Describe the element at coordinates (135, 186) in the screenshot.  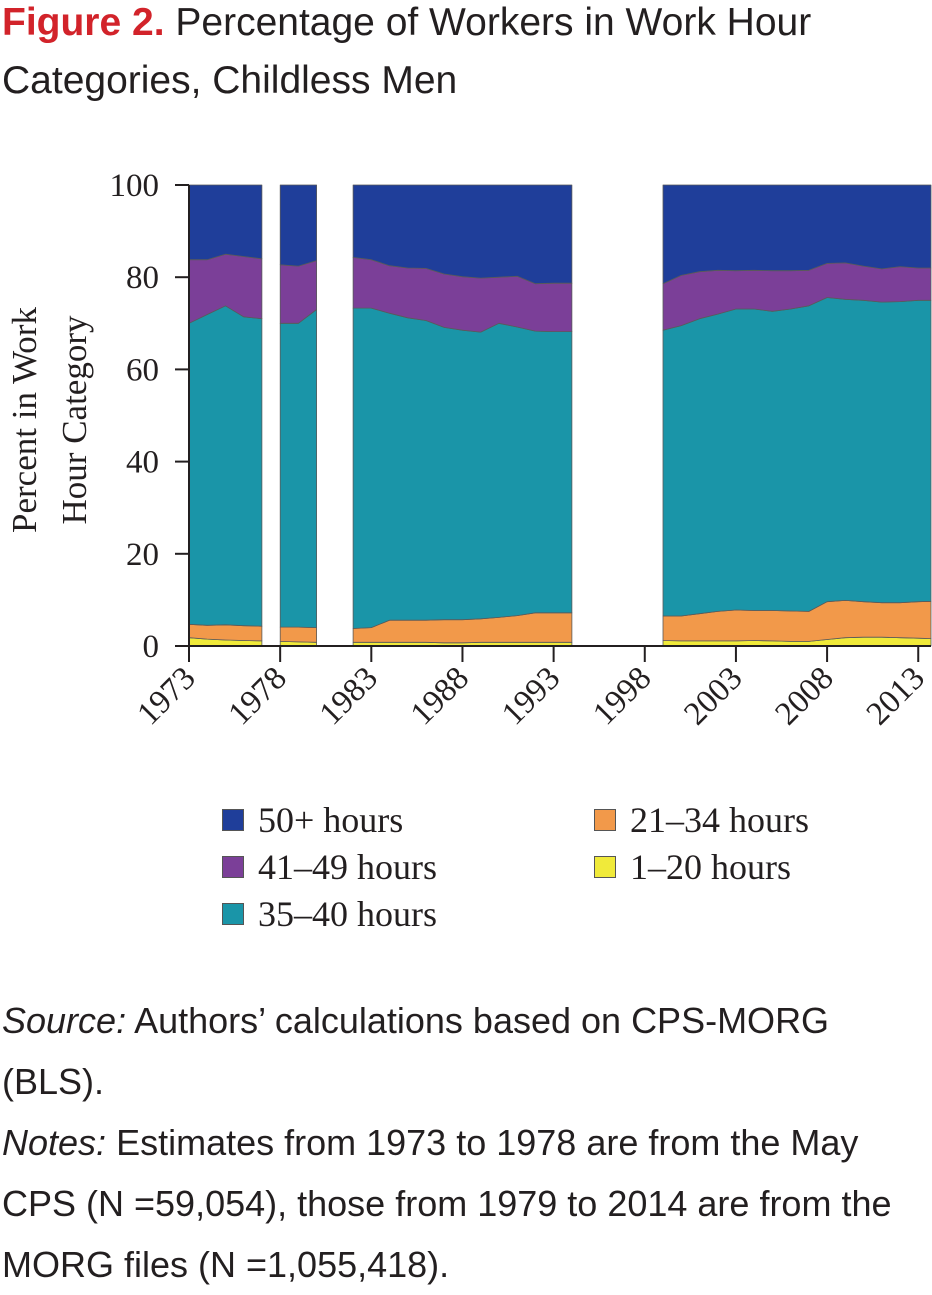
I see `y-tick-label-100: 100` at that location.